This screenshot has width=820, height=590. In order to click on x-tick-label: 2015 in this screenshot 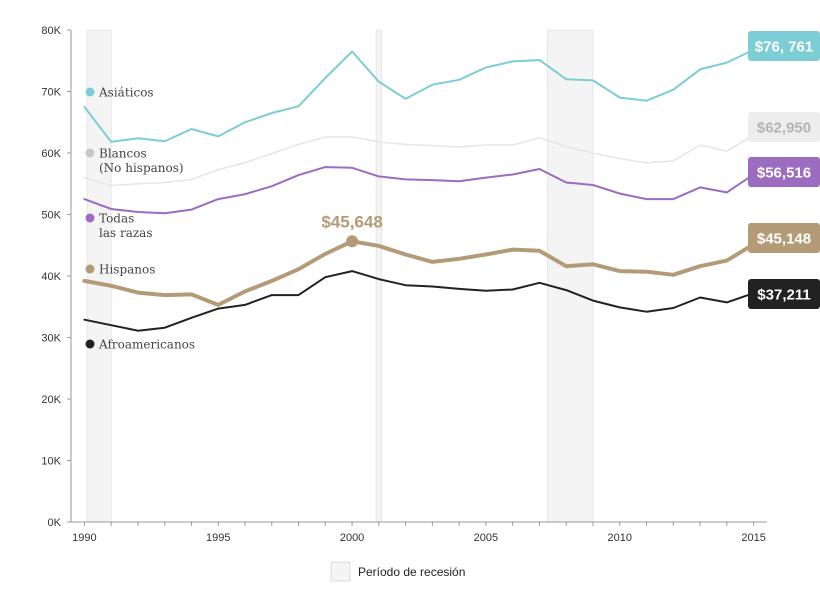, I will do `click(753, 538)`.